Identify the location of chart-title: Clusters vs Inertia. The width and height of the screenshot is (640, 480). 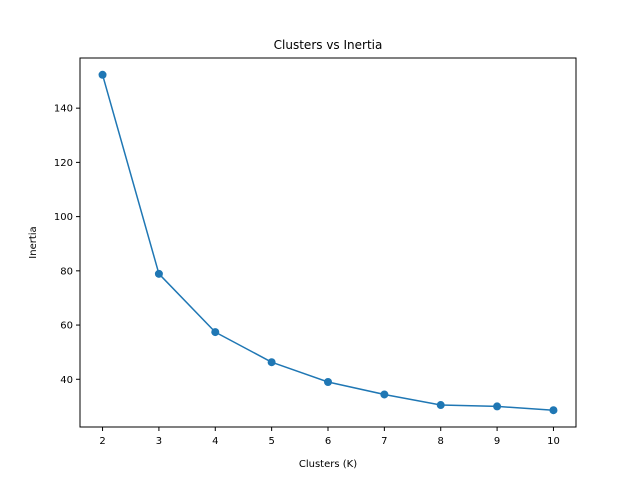
(328, 45).